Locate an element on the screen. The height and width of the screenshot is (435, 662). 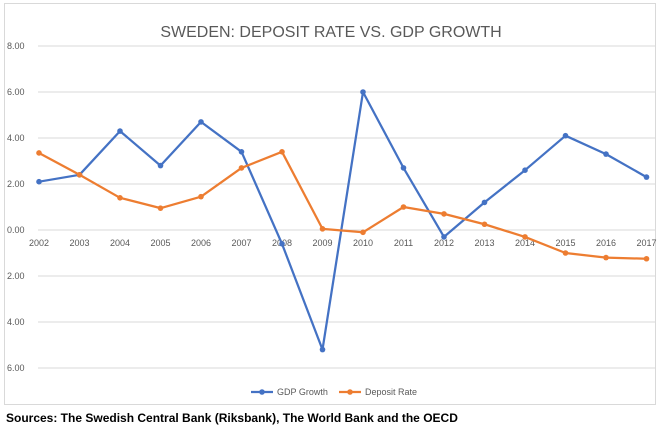
x-tick-label: 2011 is located at coordinates (403, 243).